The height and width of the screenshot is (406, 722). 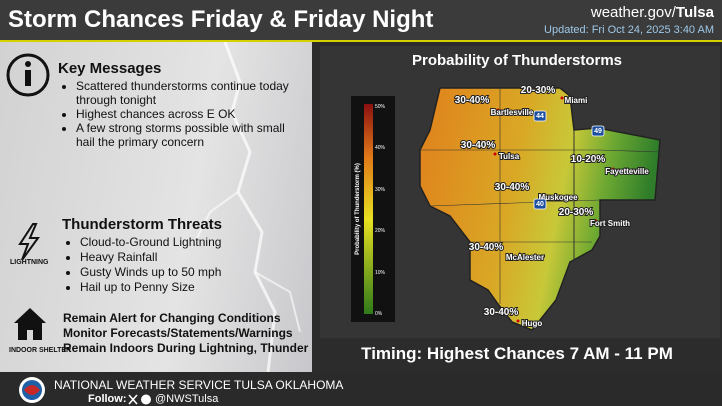 What do you see at coordinates (186, 348) in the screenshot?
I see `alert: Remain Indoors During Lightning, Thunder` at bounding box center [186, 348].